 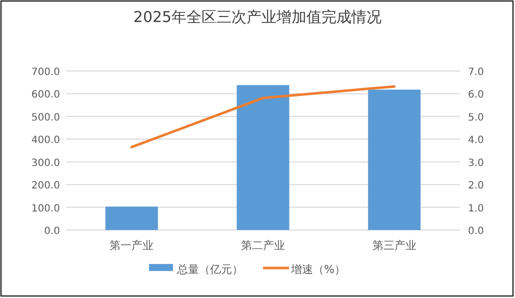 What do you see at coordinates (45, 208) in the screenshot?
I see `y-tick-label: 100.0` at bounding box center [45, 208].